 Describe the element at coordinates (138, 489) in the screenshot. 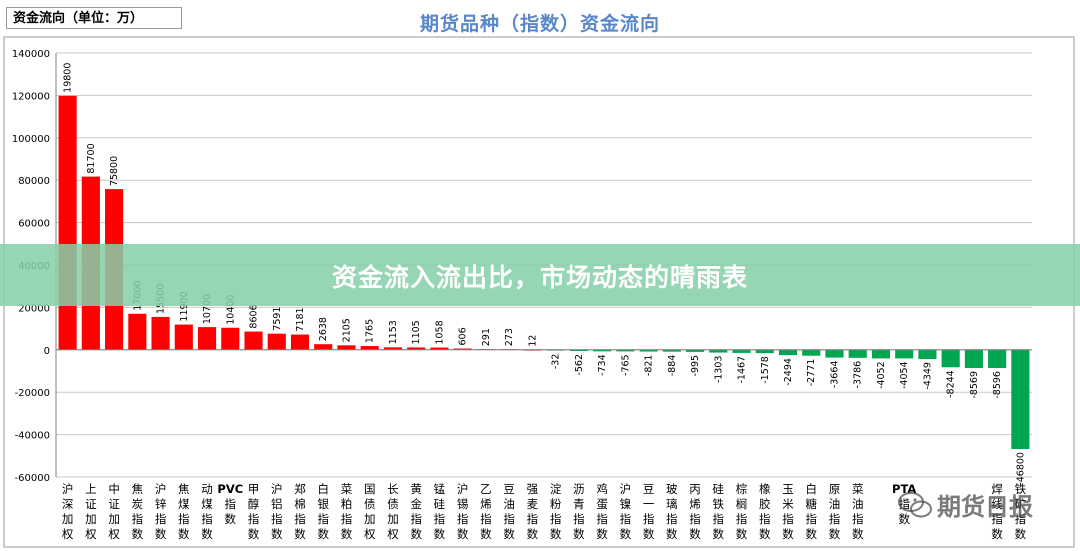

I see `category-label: 焦` at that location.